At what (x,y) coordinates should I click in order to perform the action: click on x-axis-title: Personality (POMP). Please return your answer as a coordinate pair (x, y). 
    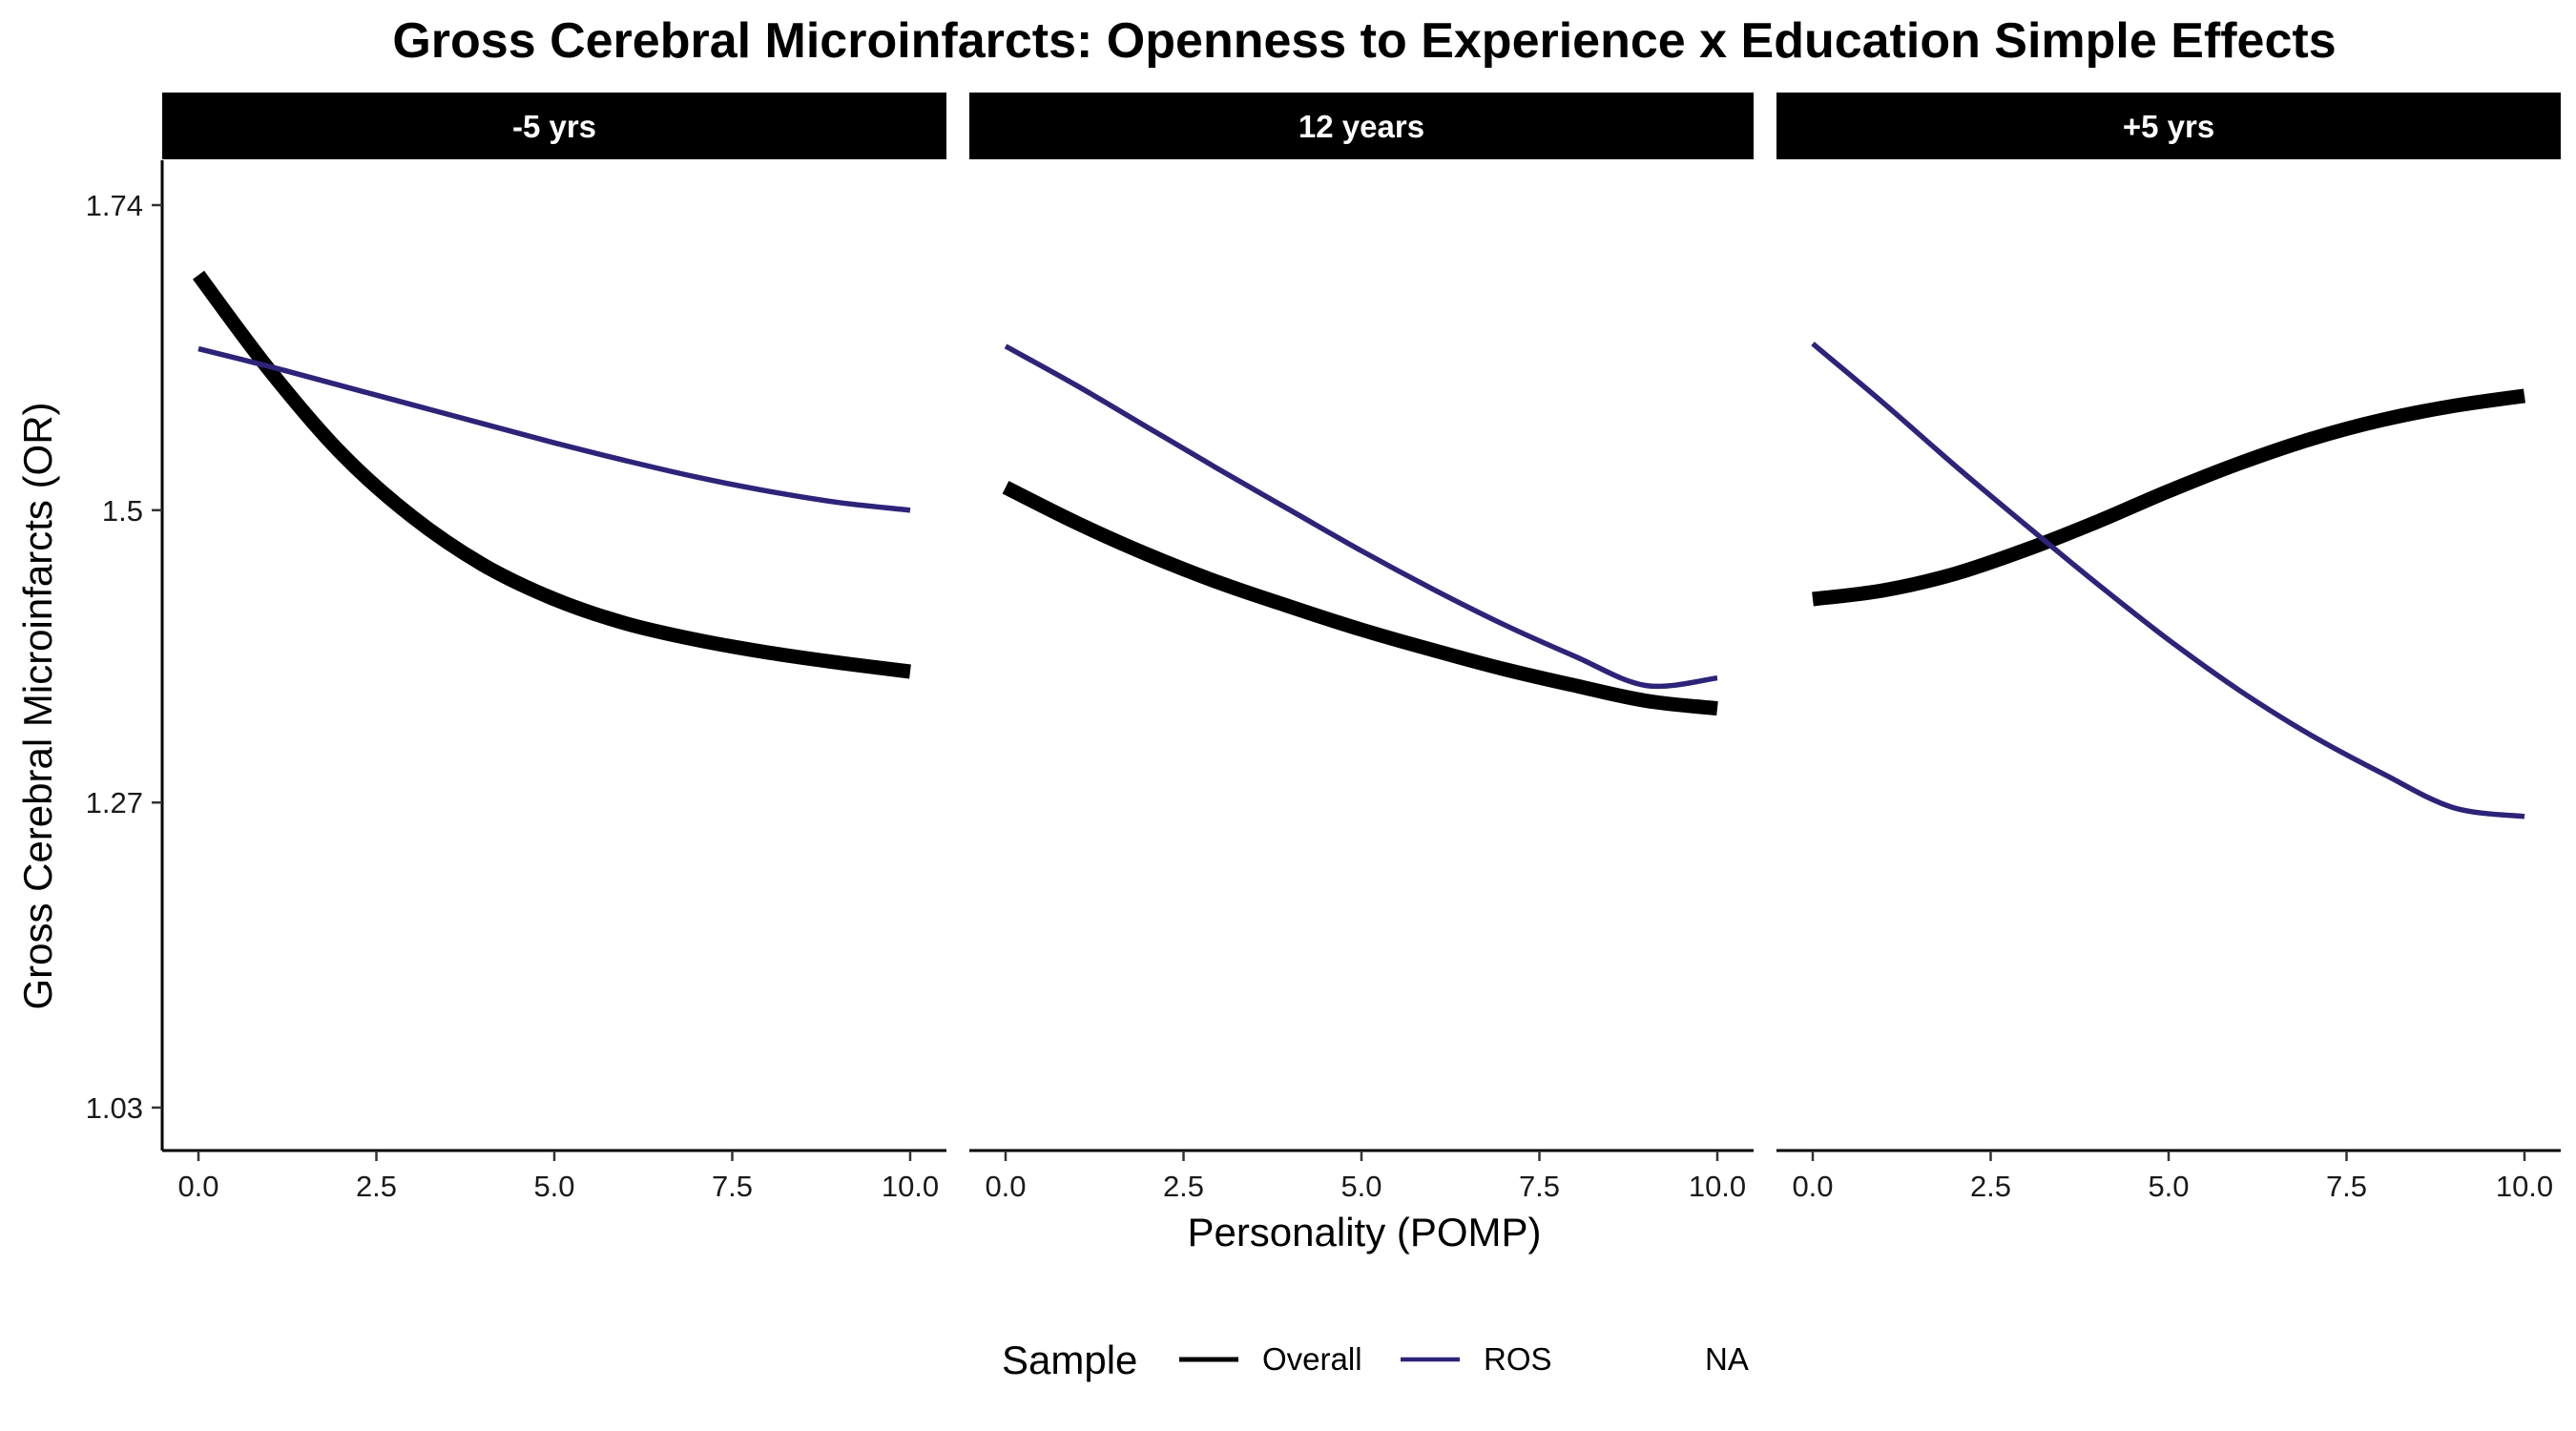
    Looking at the image, I should click on (1364, 1232).